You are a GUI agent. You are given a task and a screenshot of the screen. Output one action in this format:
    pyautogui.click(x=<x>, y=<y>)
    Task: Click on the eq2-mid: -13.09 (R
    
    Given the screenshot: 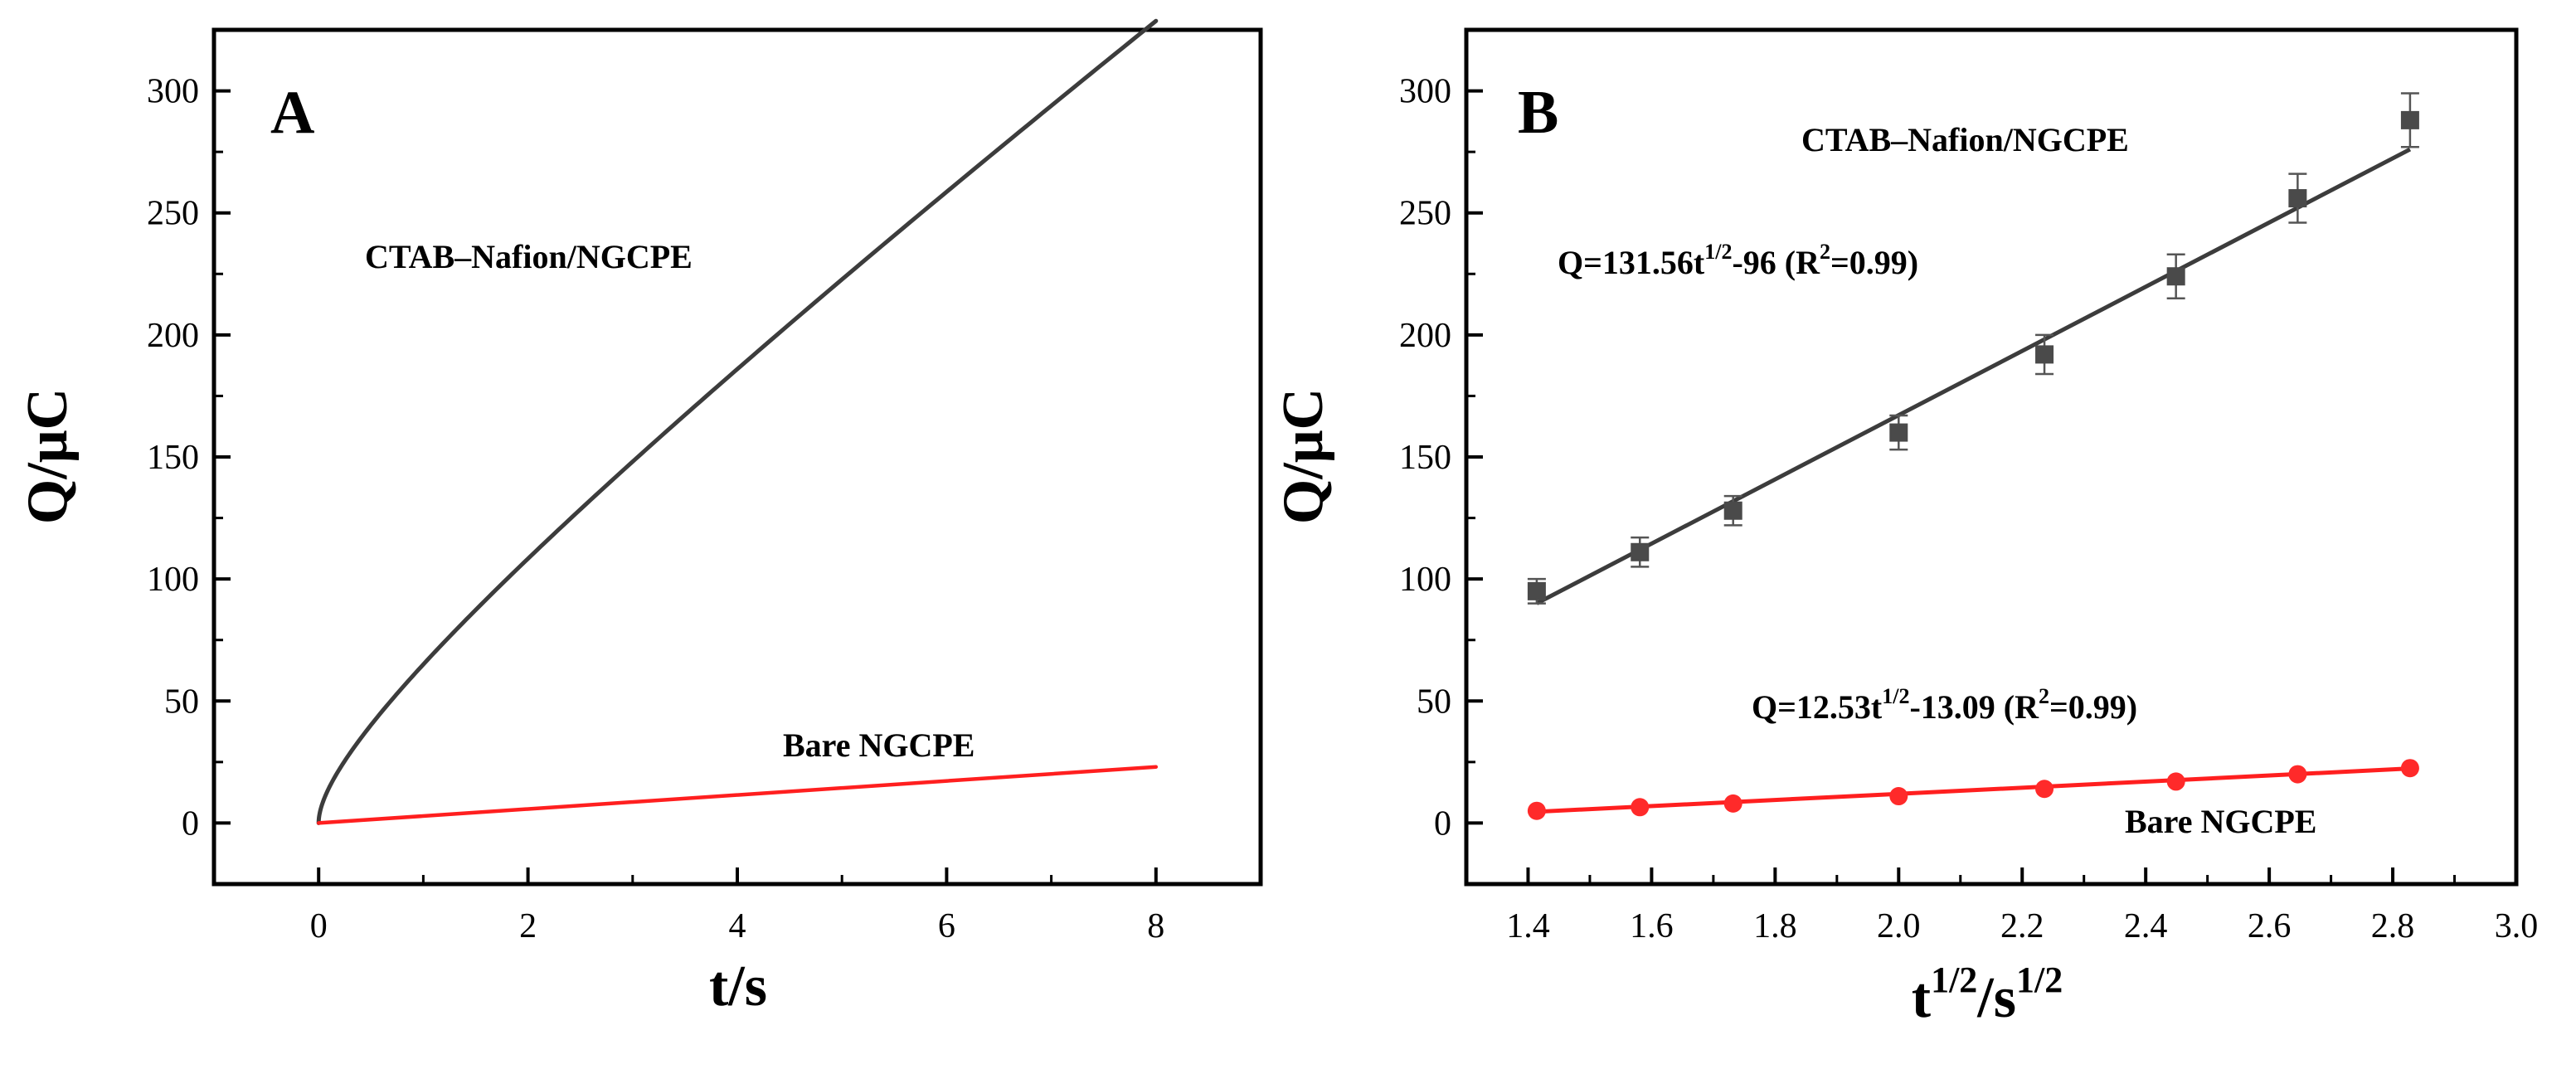 What is the action you would take?
    pyautogui.click(x=1974, y=707)
    